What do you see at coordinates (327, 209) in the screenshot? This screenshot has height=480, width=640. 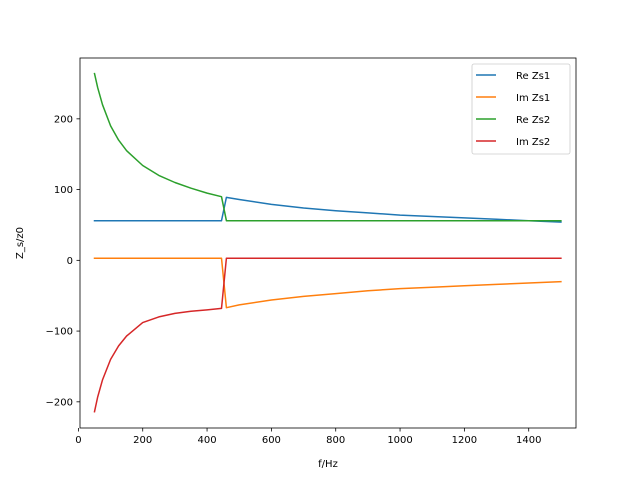 I see `series-line-re-zs1` at bounding box center [327, 209].